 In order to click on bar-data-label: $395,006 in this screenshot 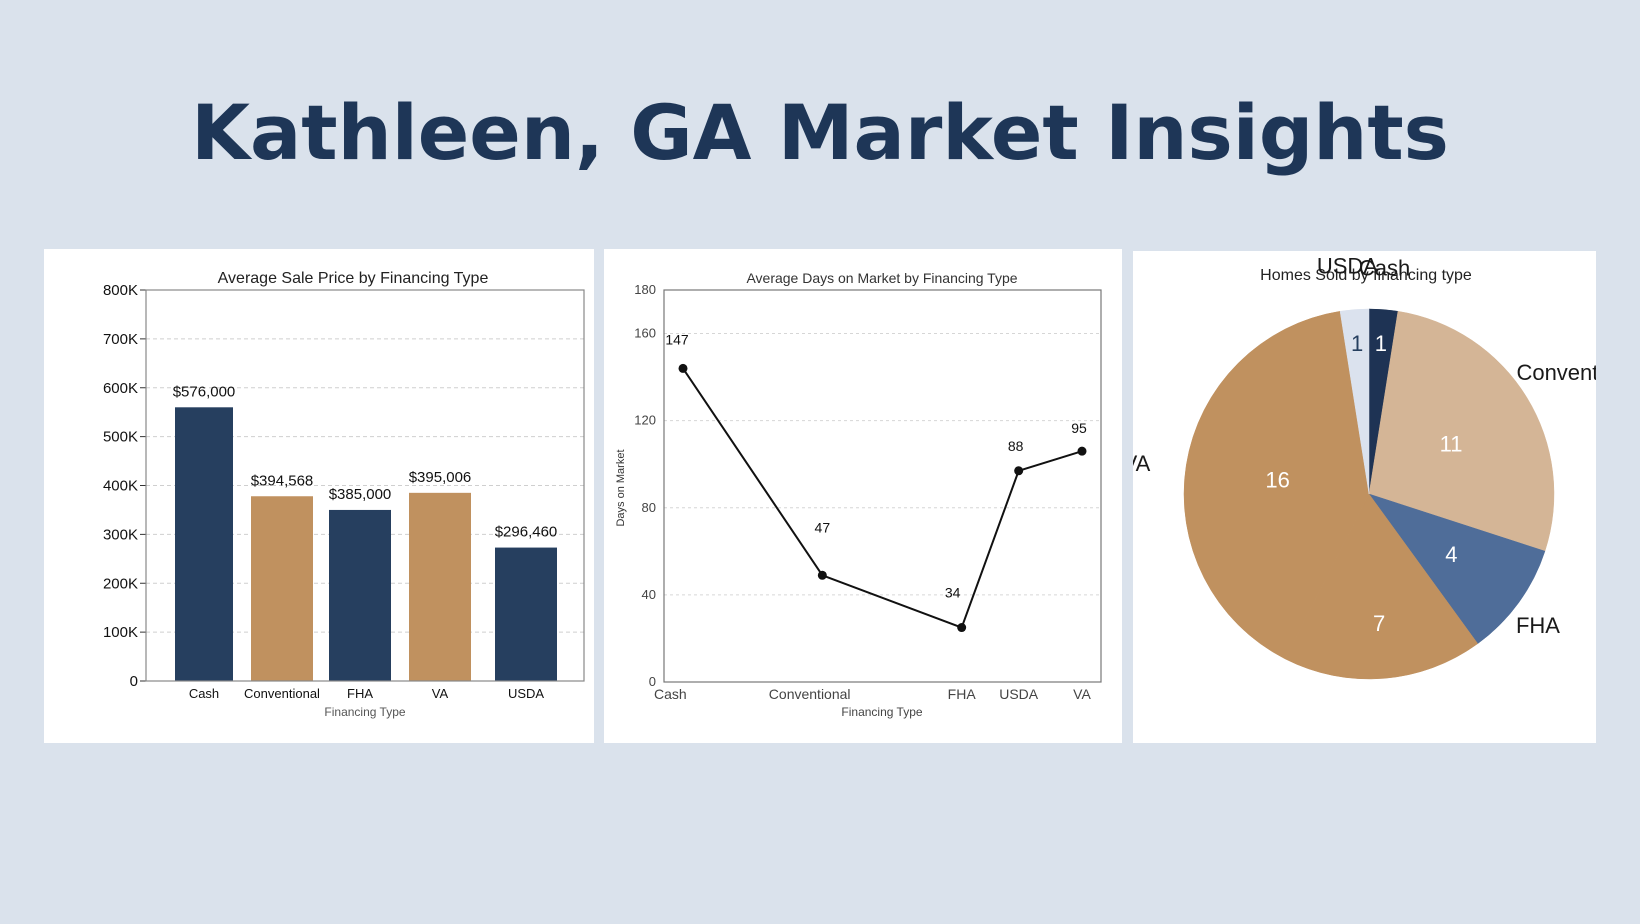, I will do `click(440, 477)`.